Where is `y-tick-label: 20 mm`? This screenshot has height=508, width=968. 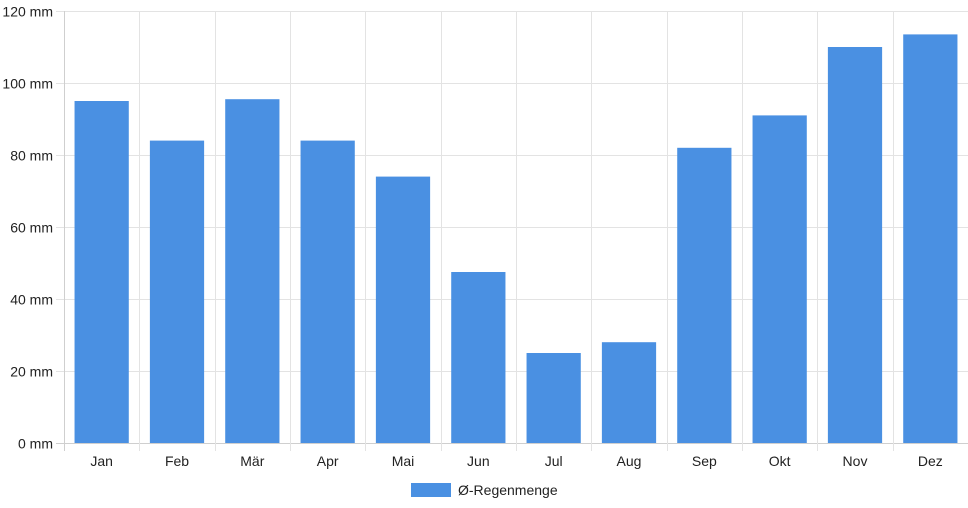 y-tick-label: 20 mm is located at coordinates (31, 372).